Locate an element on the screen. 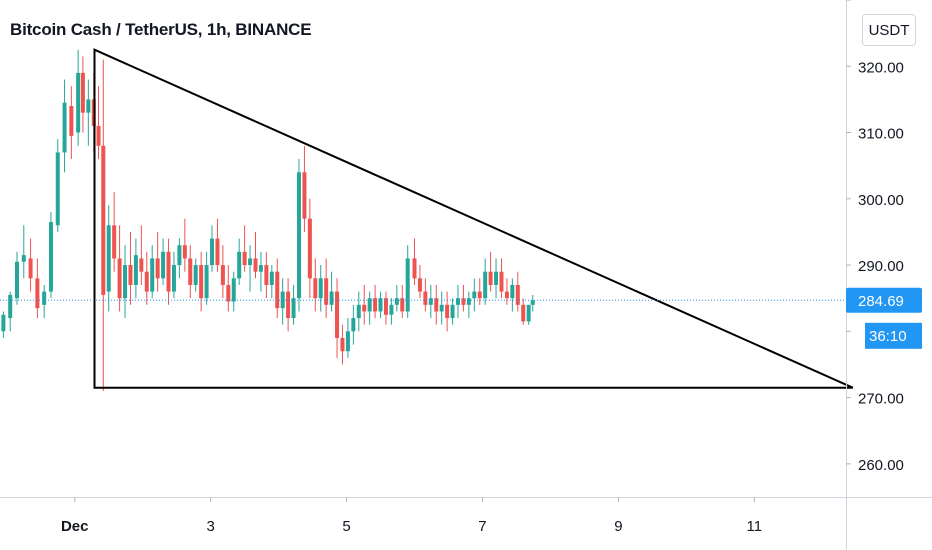 Image resolution: width=932 pixels, height=550 pixels. time-tick-label: Dec is located at coordinates (75, 526).